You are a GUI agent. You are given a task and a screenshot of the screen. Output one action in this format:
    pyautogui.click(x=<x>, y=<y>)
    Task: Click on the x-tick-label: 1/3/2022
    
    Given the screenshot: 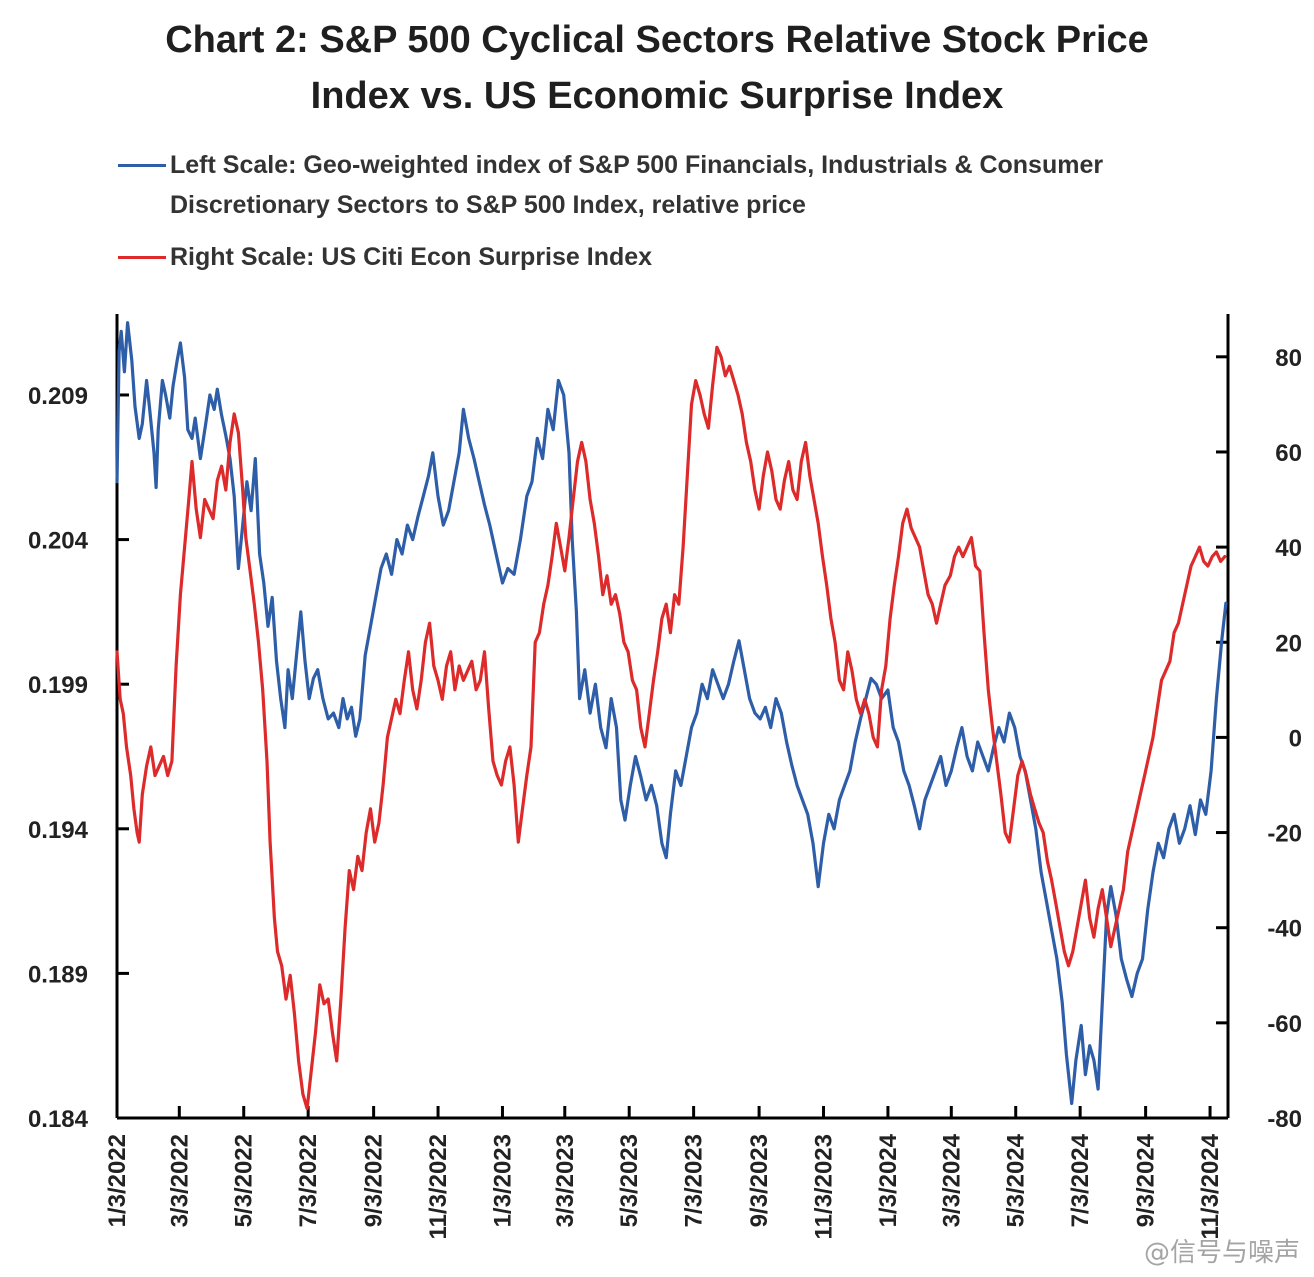 What is the action you would take?
    pyautogui.click(x=117, y=1180)
    